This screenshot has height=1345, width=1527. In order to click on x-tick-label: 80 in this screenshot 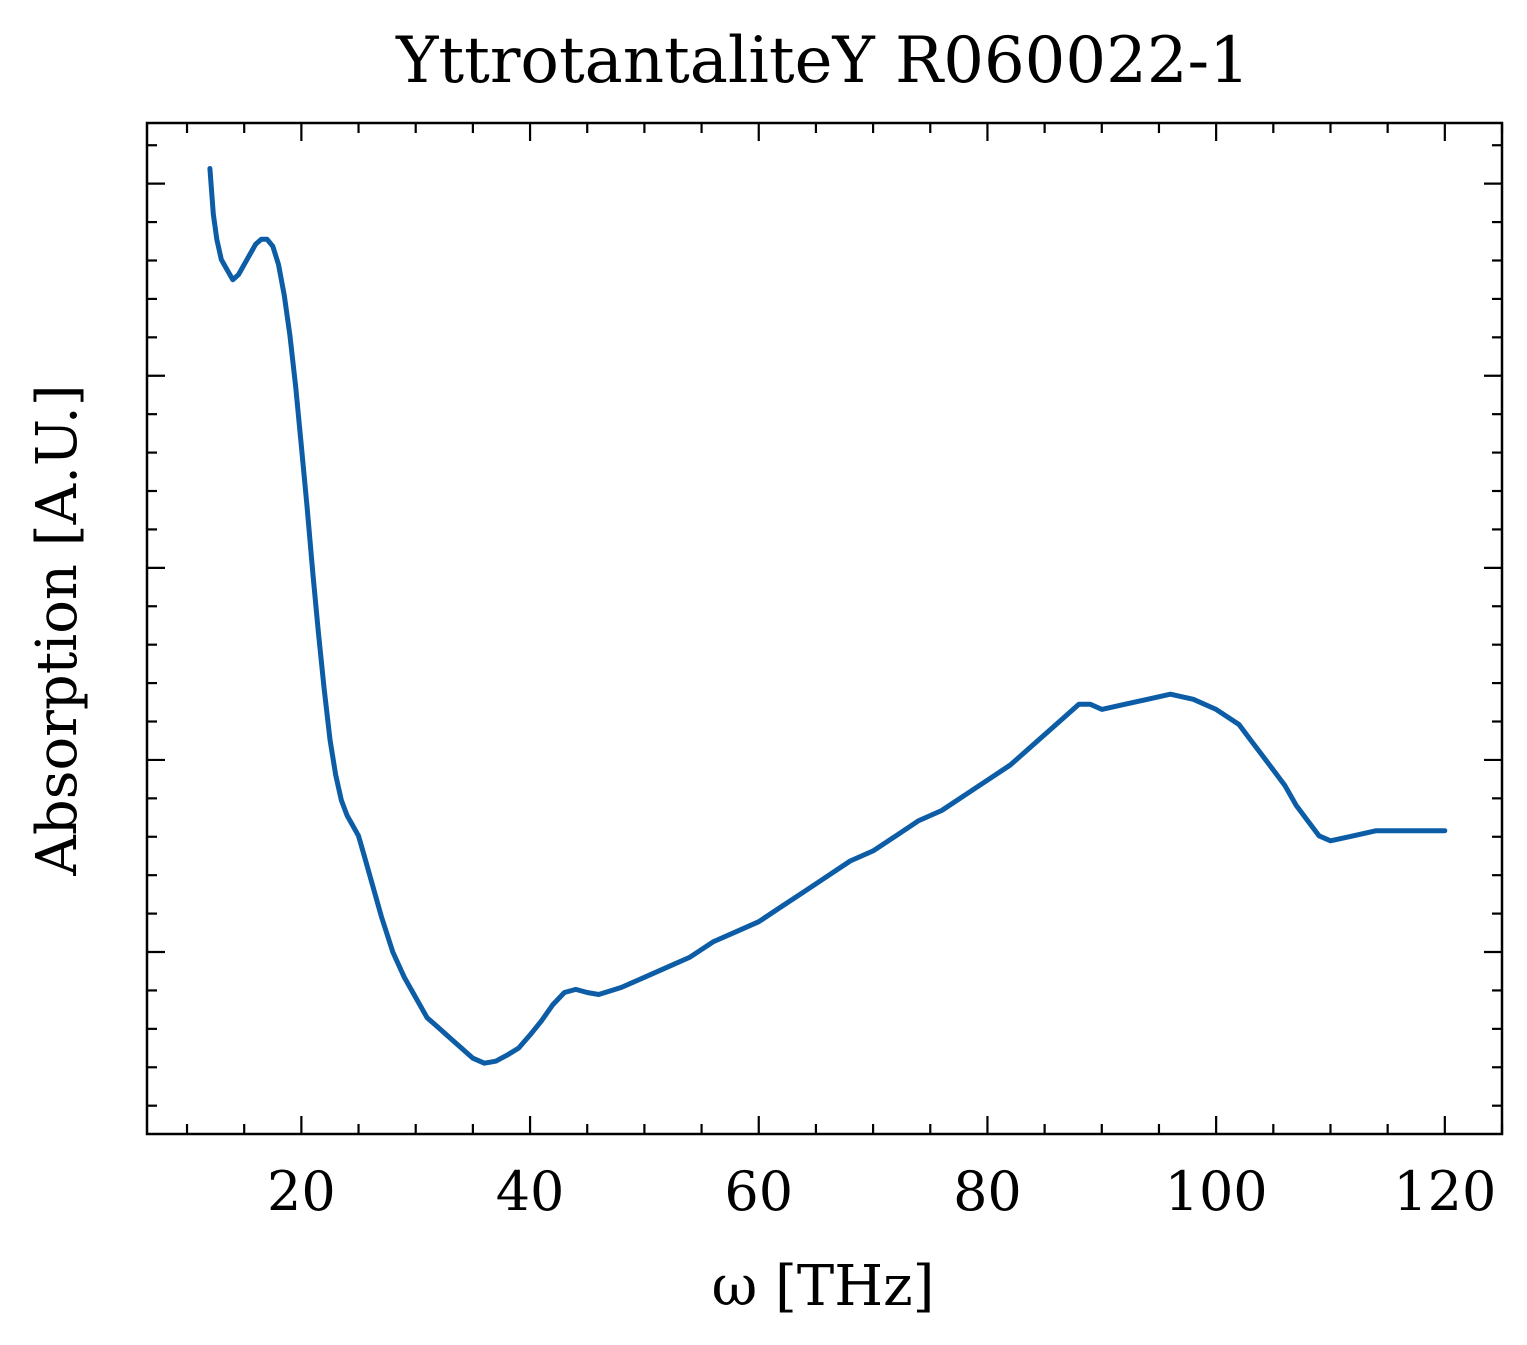, I will do `click(987, 1191)`.